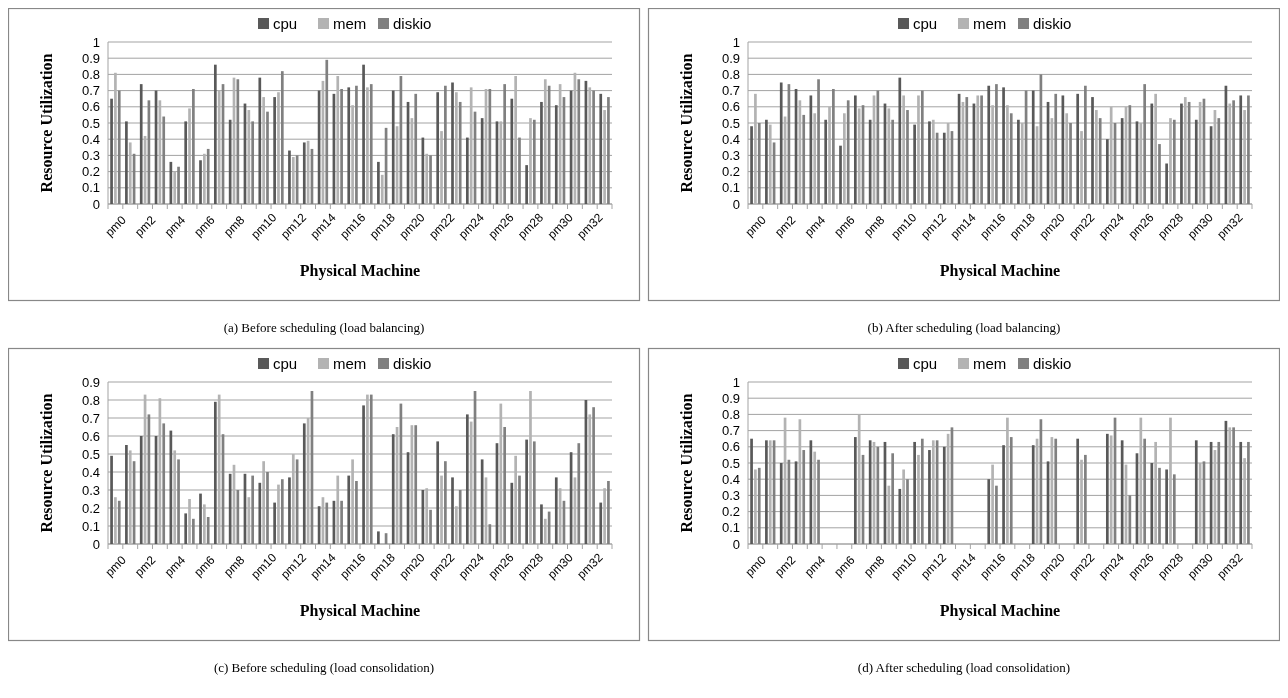  What do you see at coordinates (324, 667) in the screenshot?
I see `text: (c) Before scheduling (load consolidation)` at bounding box center [324, 667].